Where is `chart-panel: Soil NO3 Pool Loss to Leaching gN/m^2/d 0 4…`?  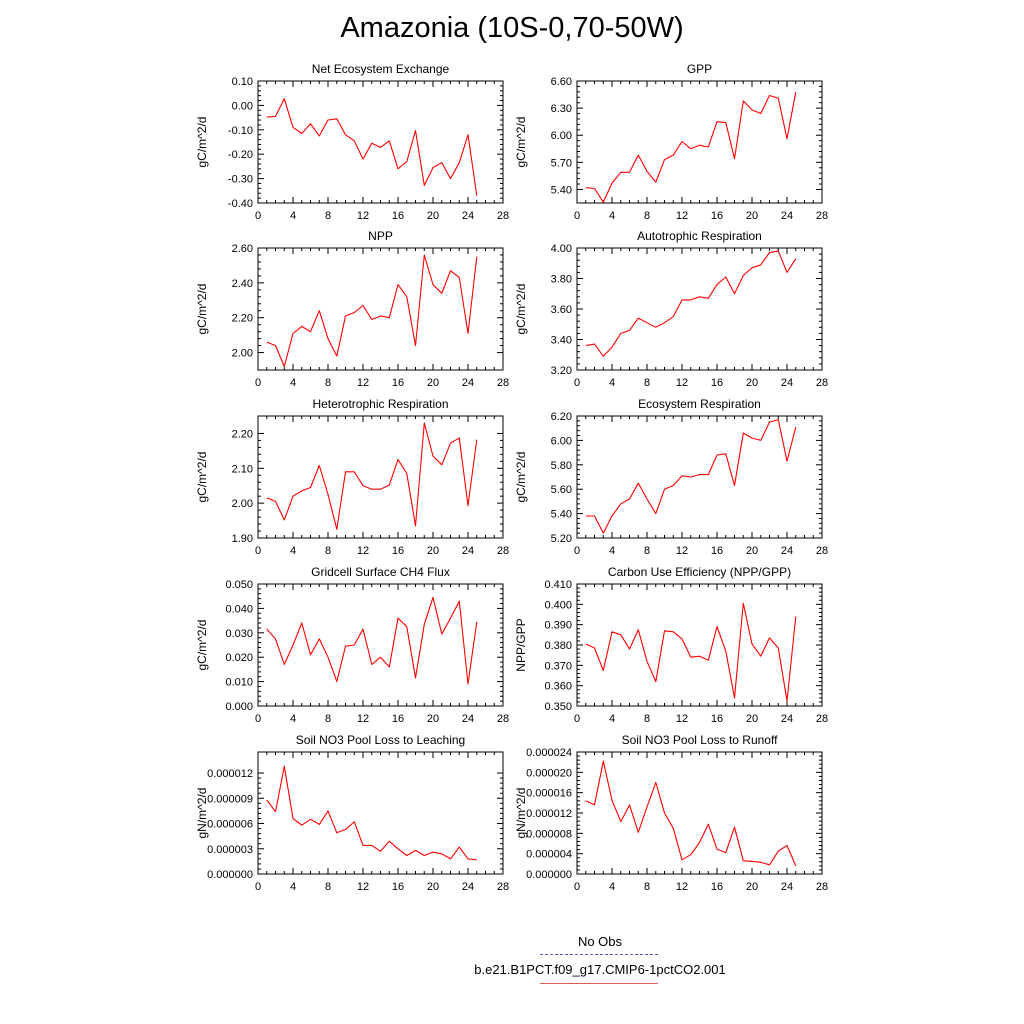 chart-panel: Soil NO3 Pool Loss to Leaching gN/m^2/d 0 4… is located at coordinates (352, 813).